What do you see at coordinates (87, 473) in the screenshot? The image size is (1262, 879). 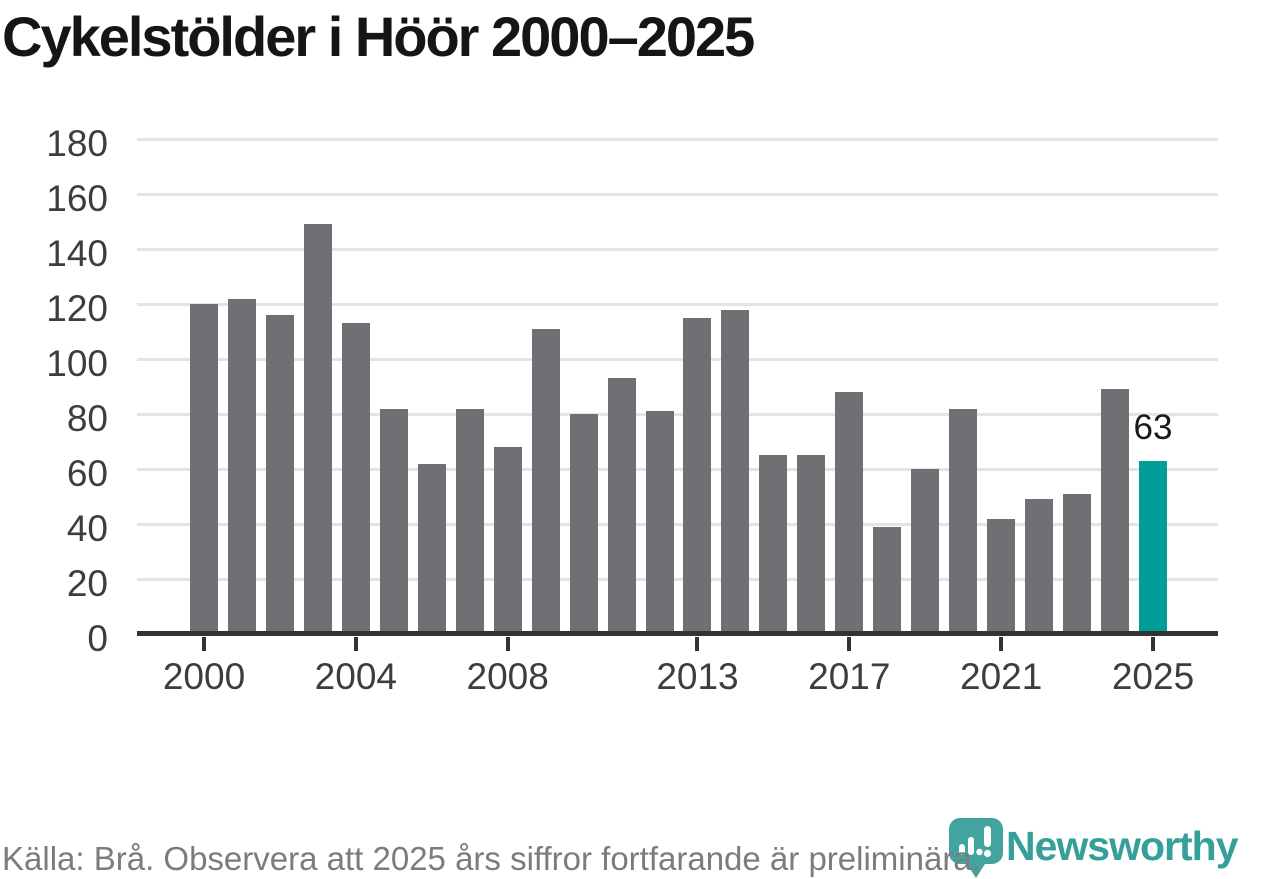 I see `y-axis-label-60: 60` at bounding box center [87, 473].